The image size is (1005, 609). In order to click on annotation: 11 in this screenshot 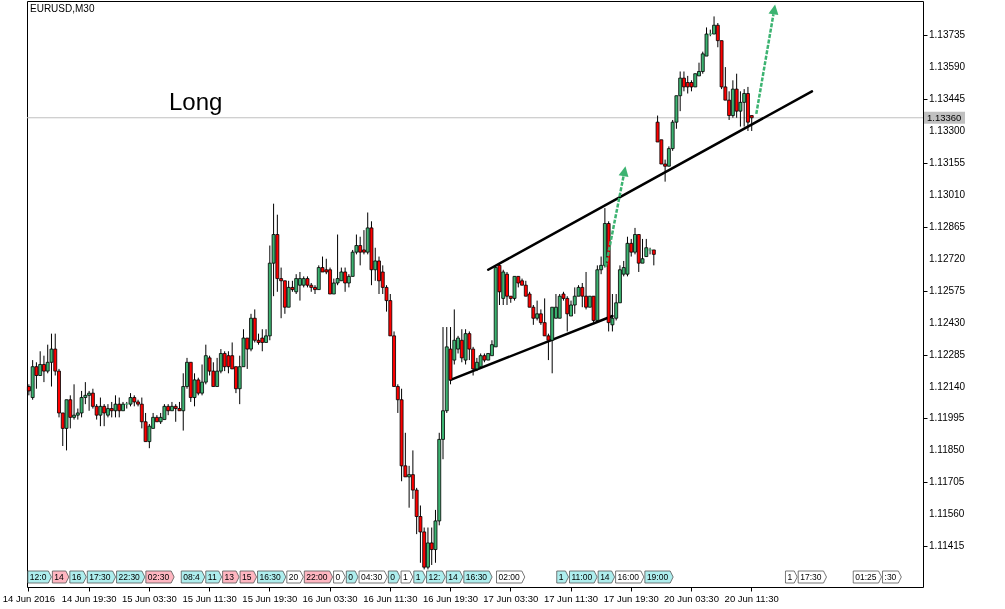, I will do `click(212, 577)`.